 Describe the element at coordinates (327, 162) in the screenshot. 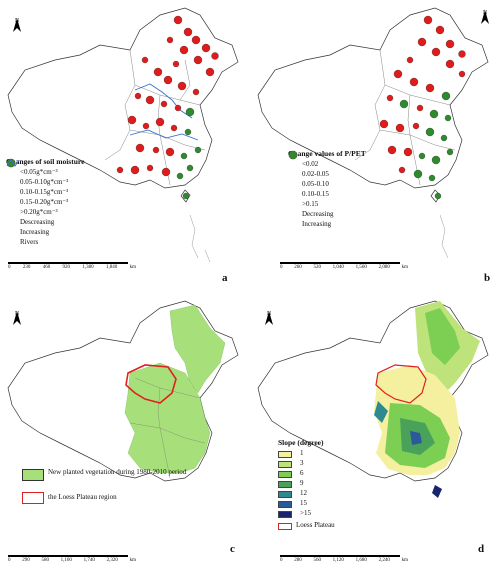

I see `legend-item-size-1: <0.02` at that location.